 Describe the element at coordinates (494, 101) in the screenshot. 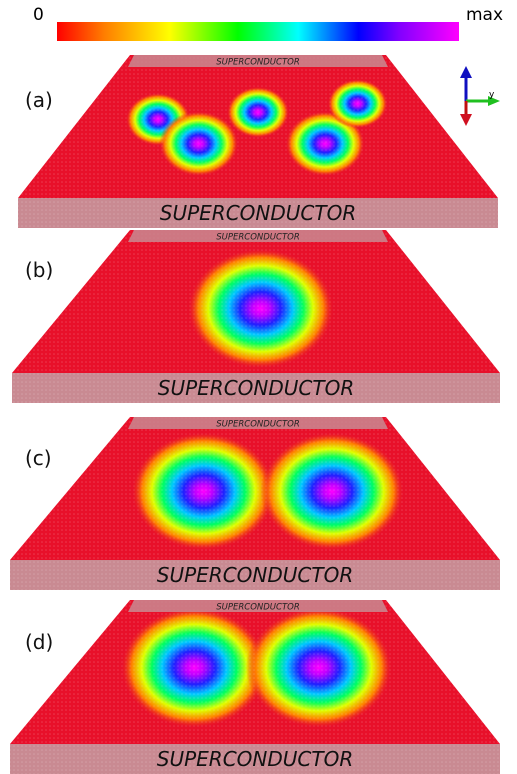

I see `y-axis-arrow-icon` at that location.